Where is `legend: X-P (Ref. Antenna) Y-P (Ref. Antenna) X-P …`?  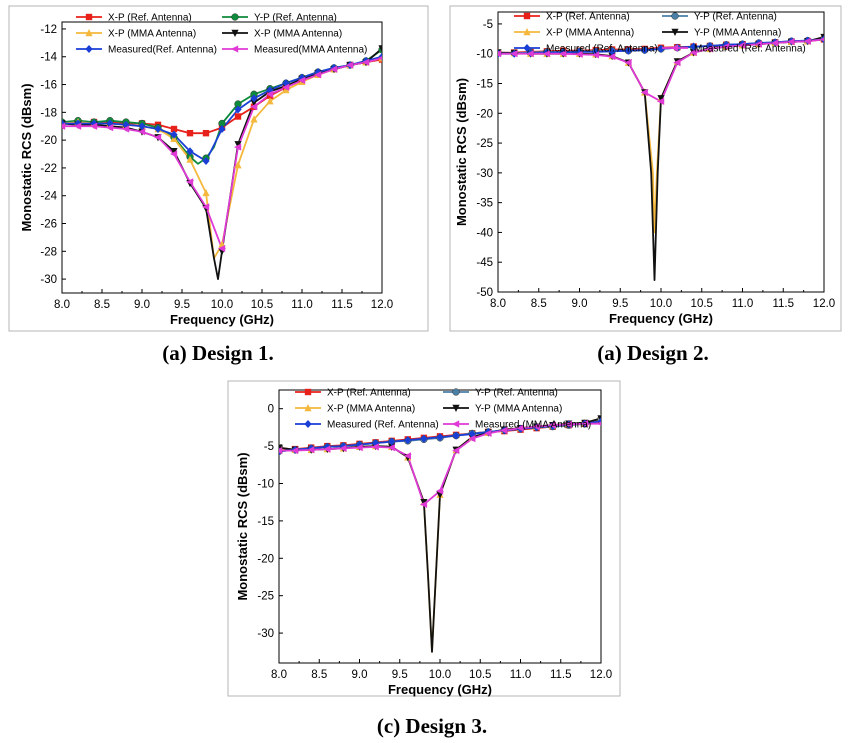
legend: X-P (Ref. Antenna) Y-P (Ref. Antenna) X-P … is located at coordinates (221, 34).